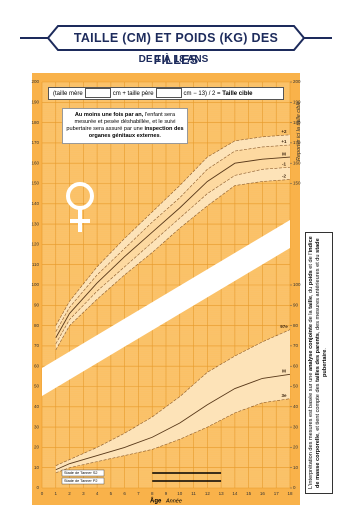 Image resolution: width=347 pixels, height=510 pixels. What do you see at coordinates (109, 115) in the screenshot?
I see `note-text: Au moins une fois par an,` at bounding box center [109, 115].